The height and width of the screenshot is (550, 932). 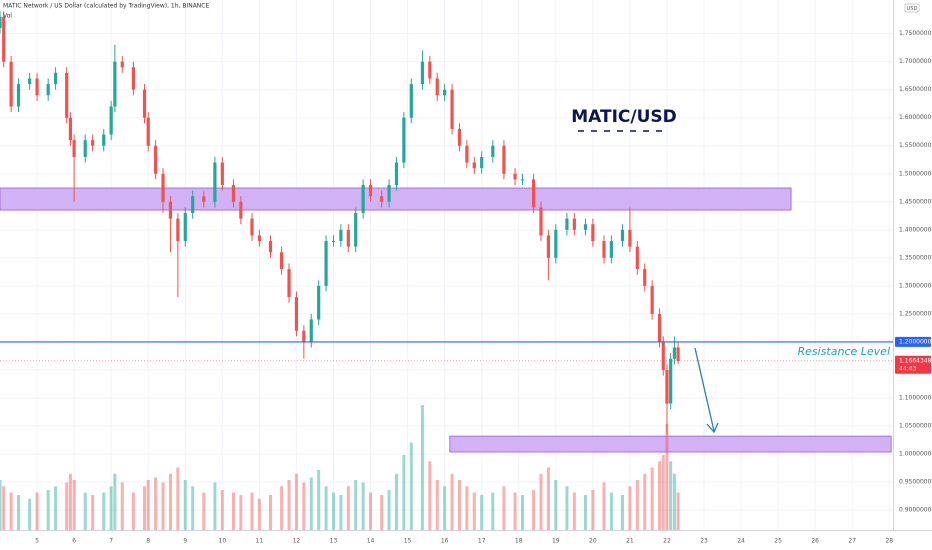 I want to click on resistance-badge, so click(x=913, y=341).